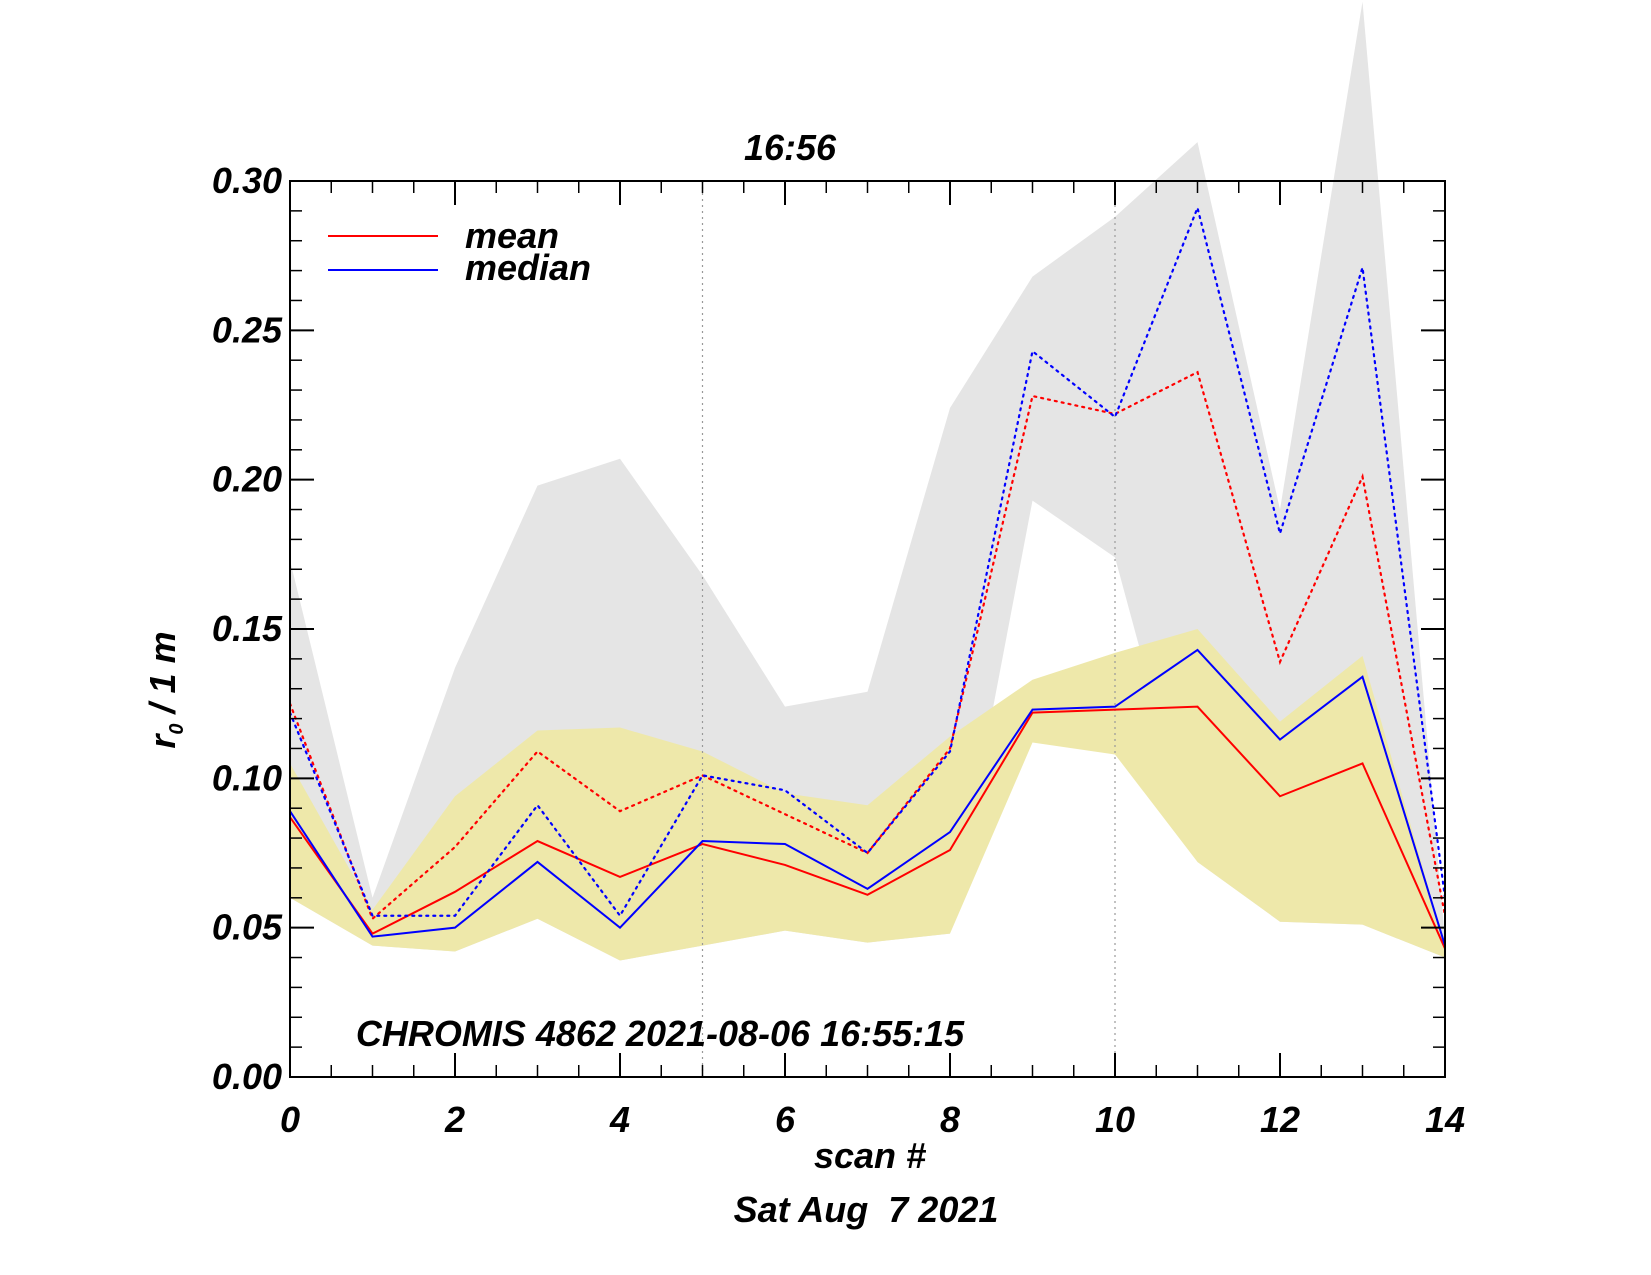 This screenshot has height=1275, width=1651. I want to click on x-tick-label-3: 6, so click(785, 1119).